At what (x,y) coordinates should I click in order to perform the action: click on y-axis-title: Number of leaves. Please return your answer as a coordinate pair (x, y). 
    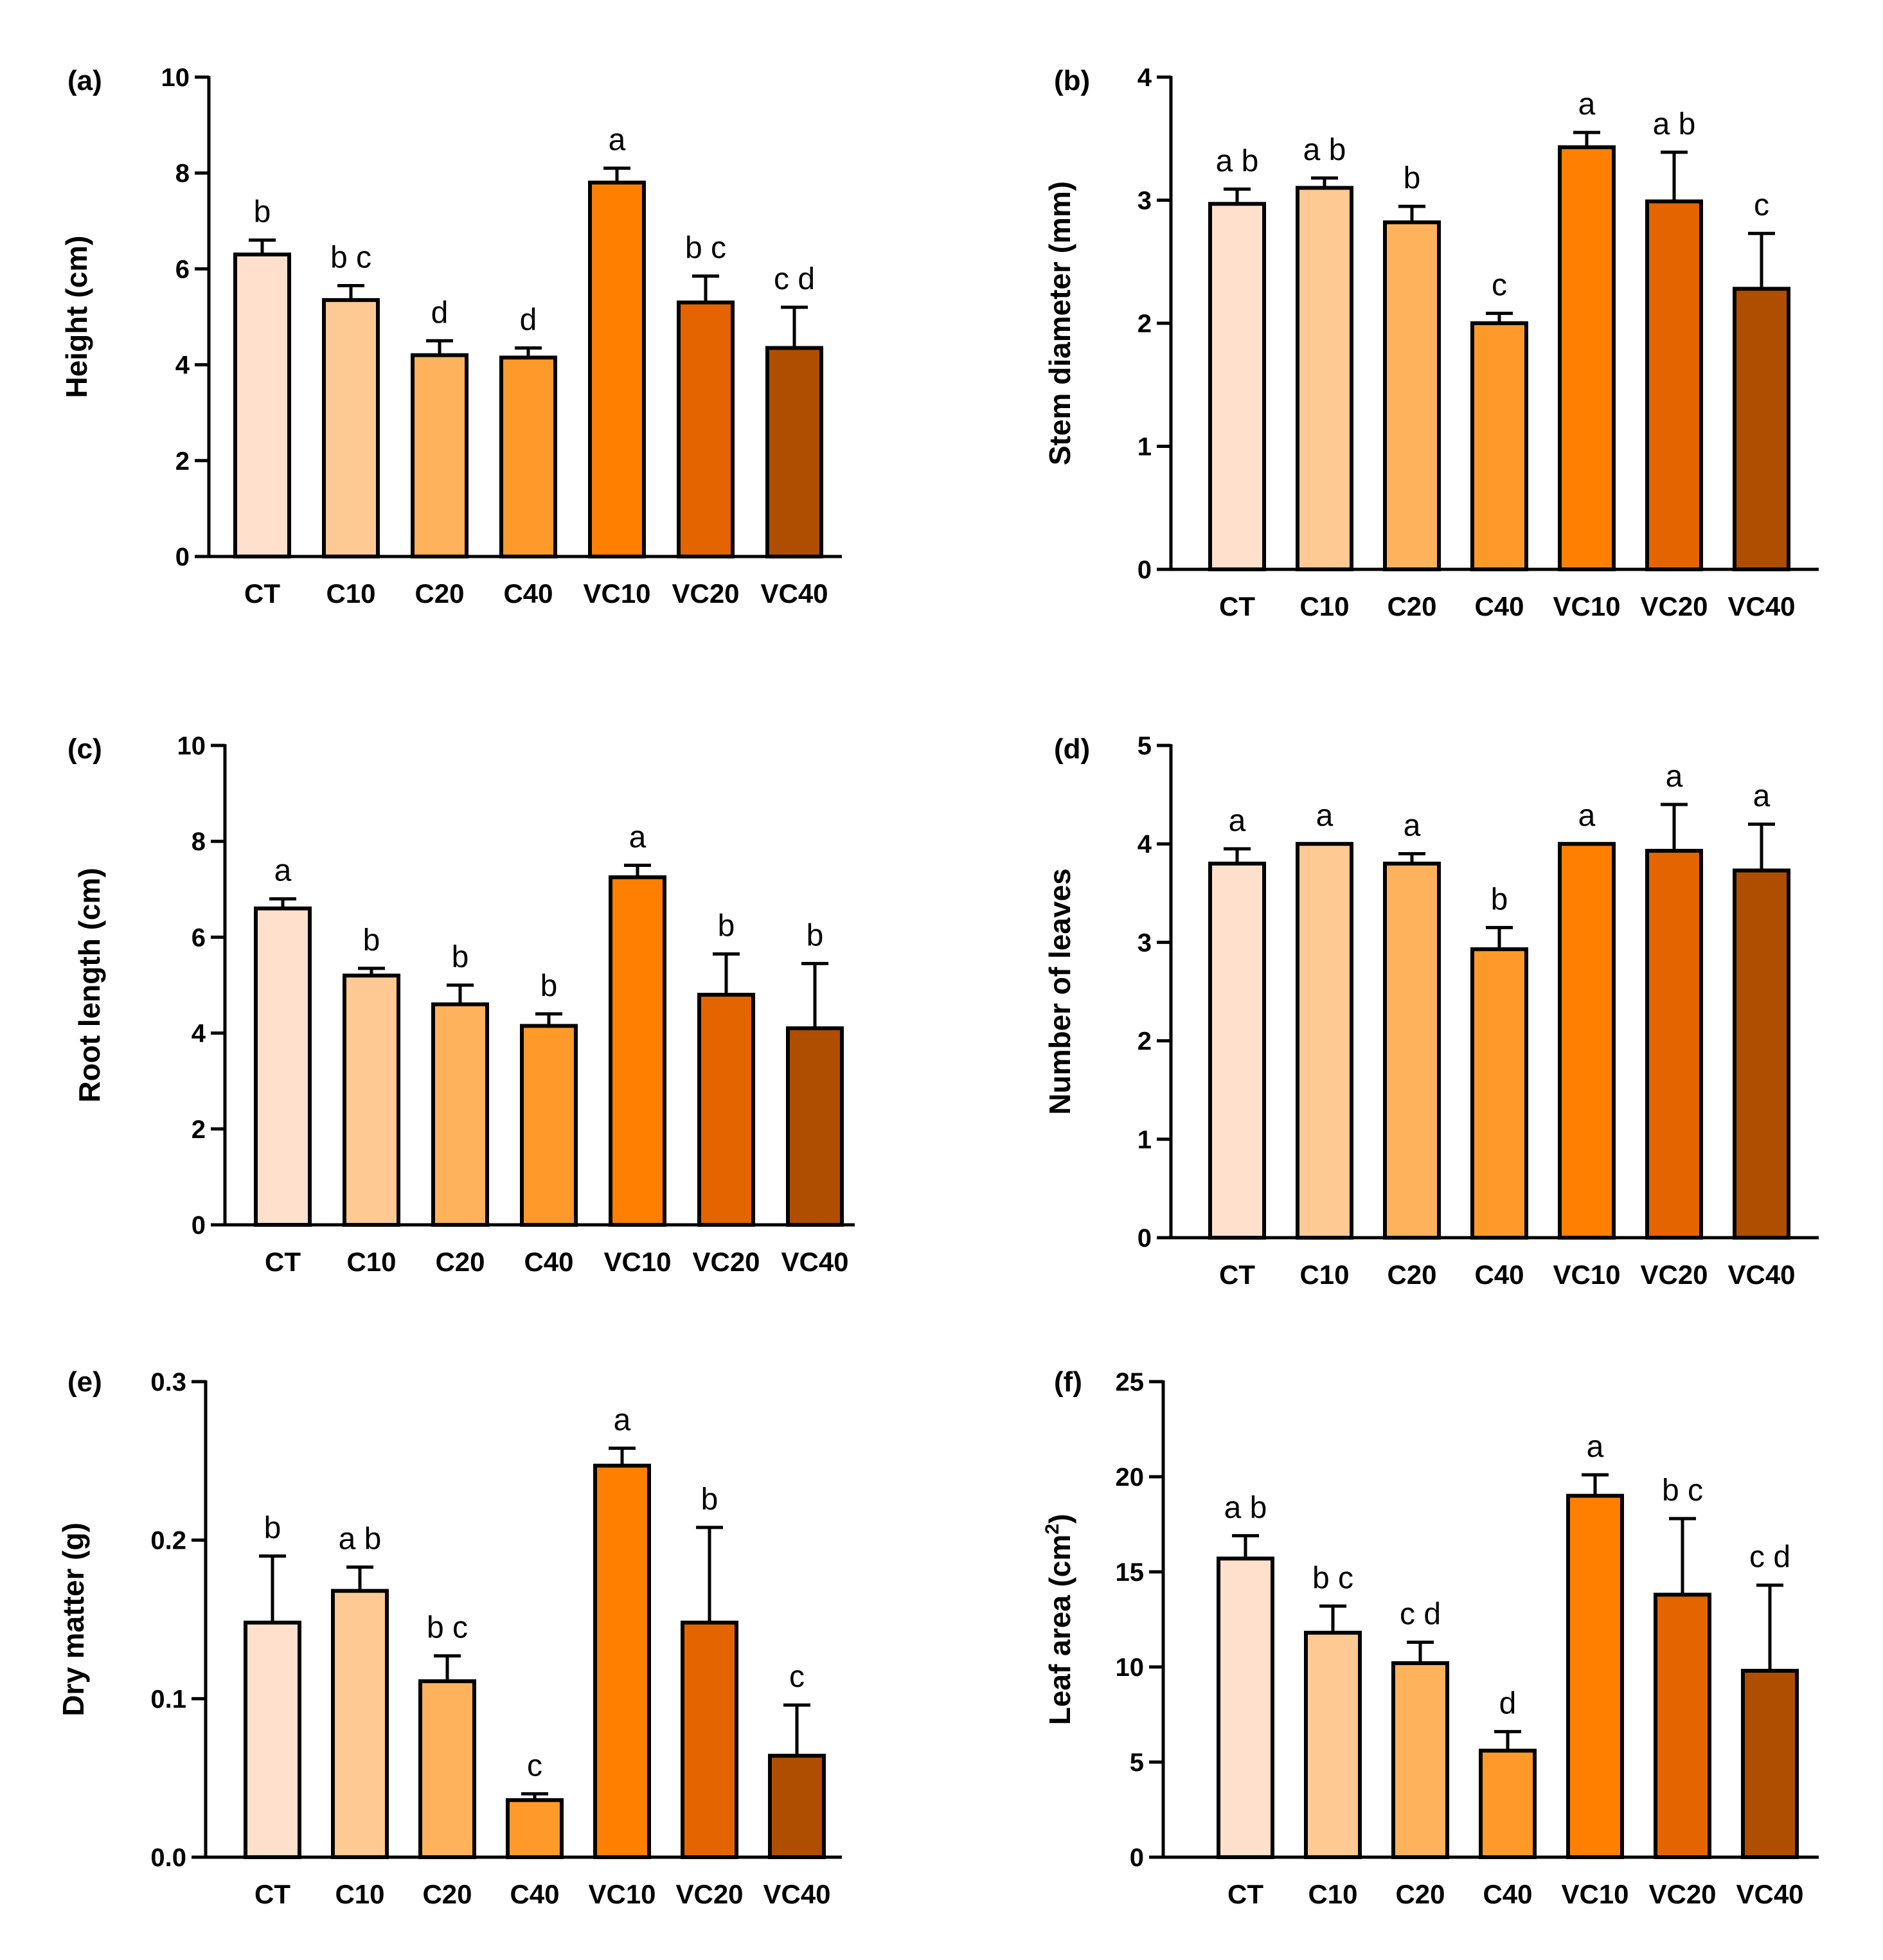
    Looking at the image, I should click on (1059, 991).